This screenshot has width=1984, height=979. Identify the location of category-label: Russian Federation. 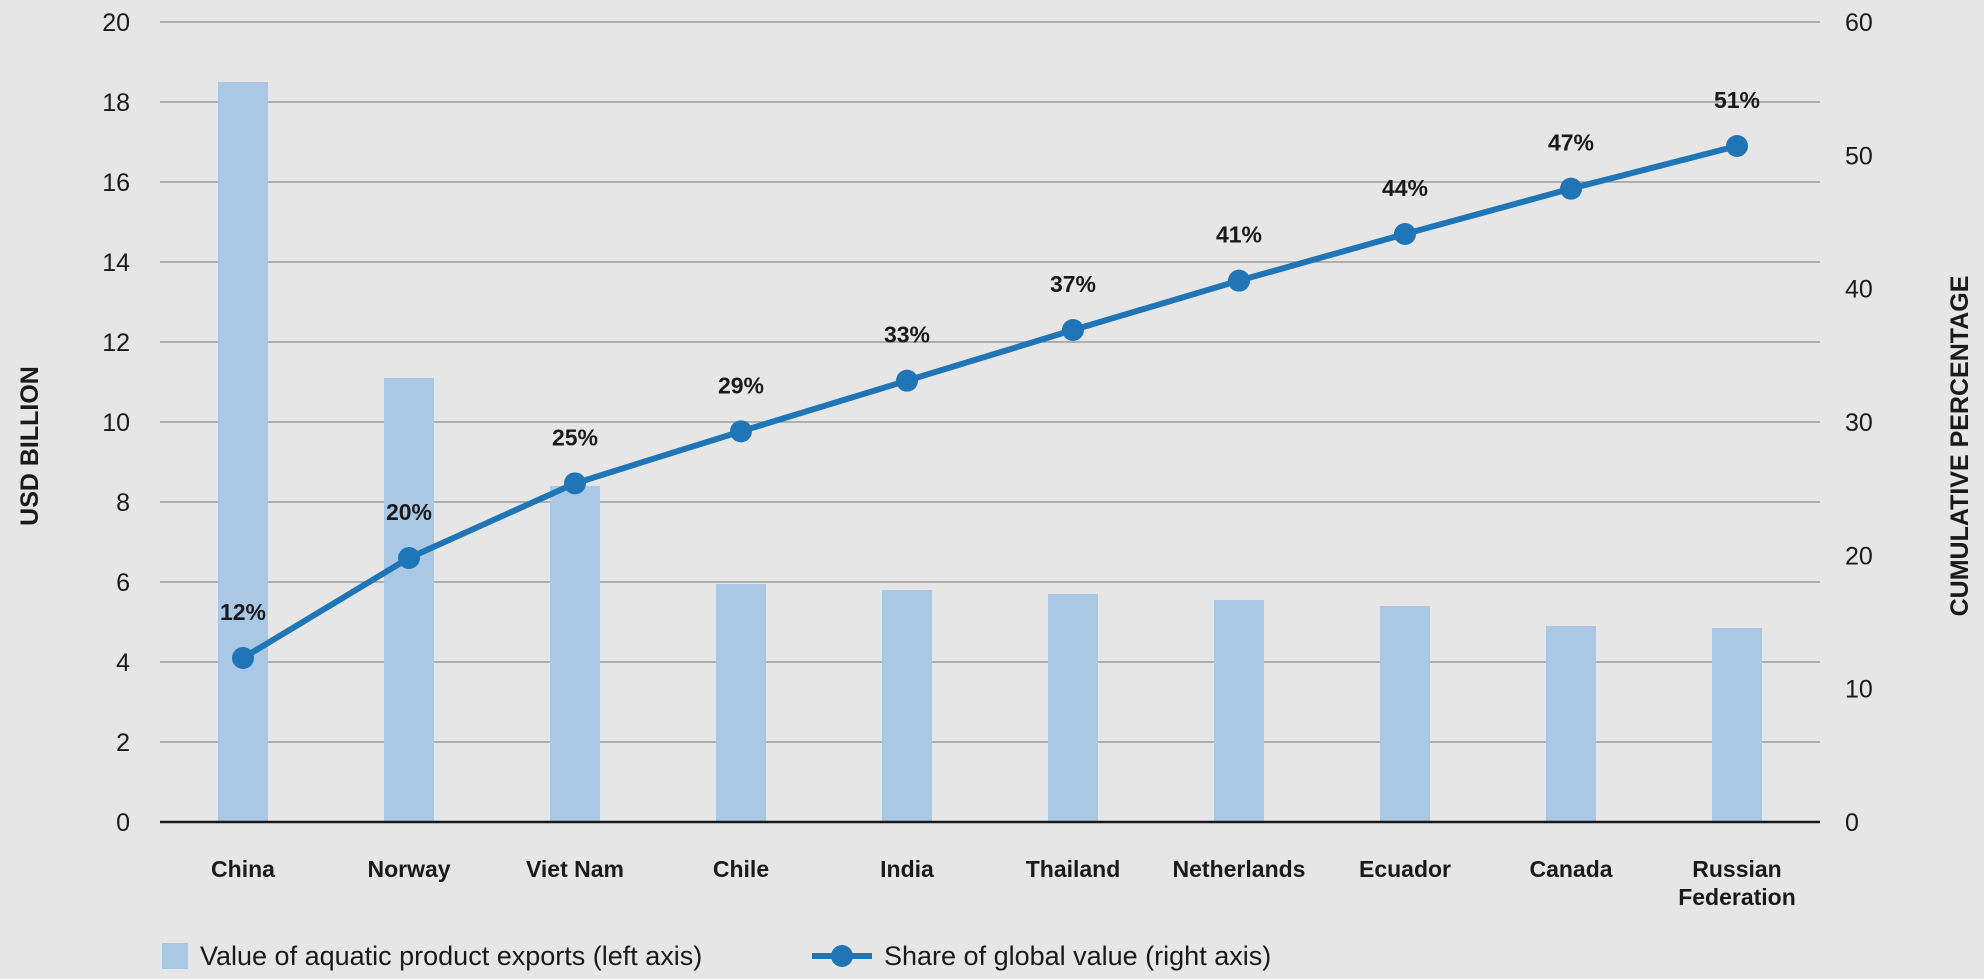
(1737, 883).